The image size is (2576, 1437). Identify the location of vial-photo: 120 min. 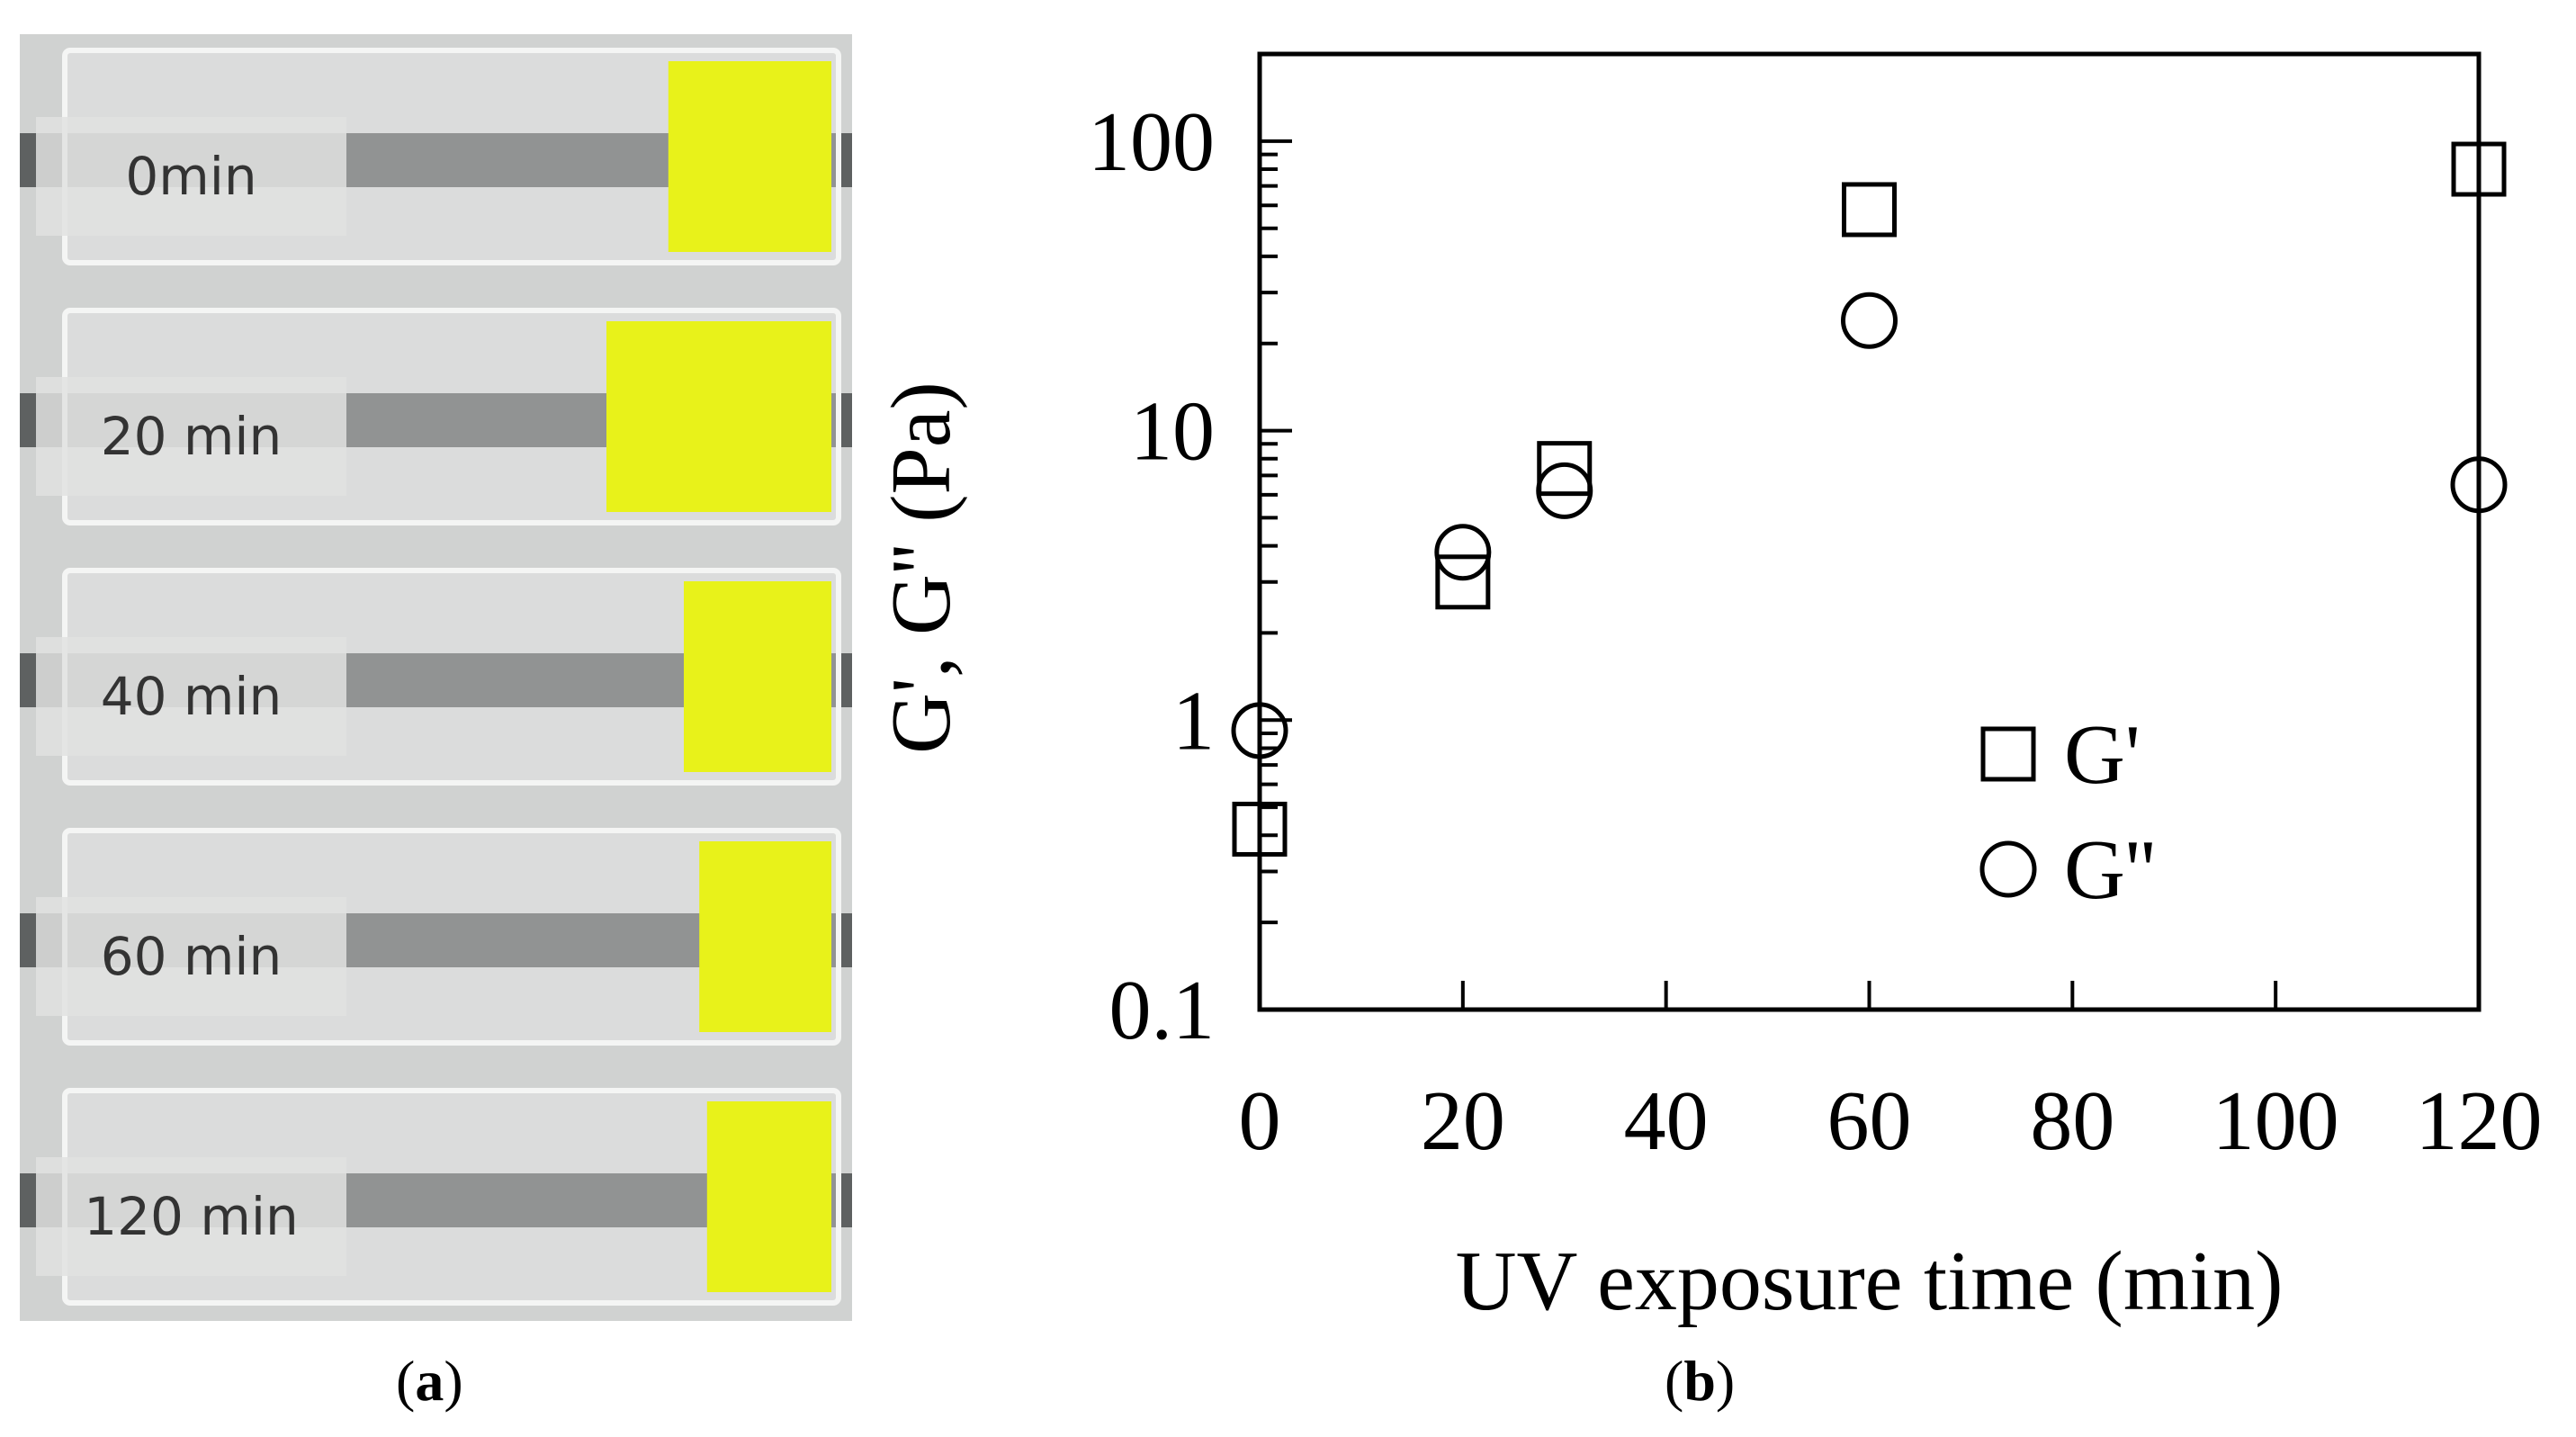
(436, 1196).